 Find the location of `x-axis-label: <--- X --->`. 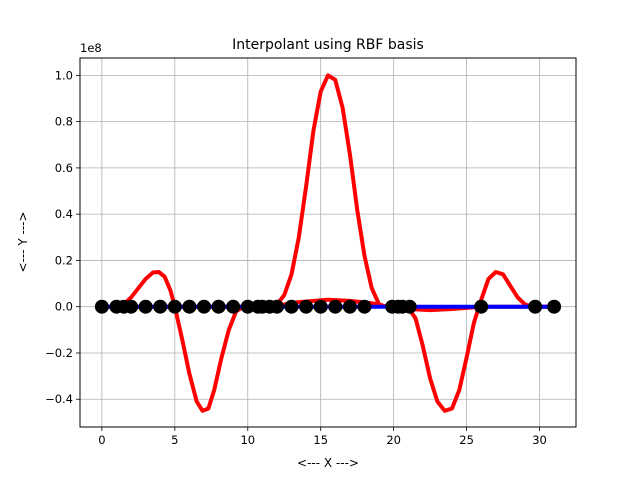

x-axis-label: <--- X ---> is located at coordinates (328, 463).